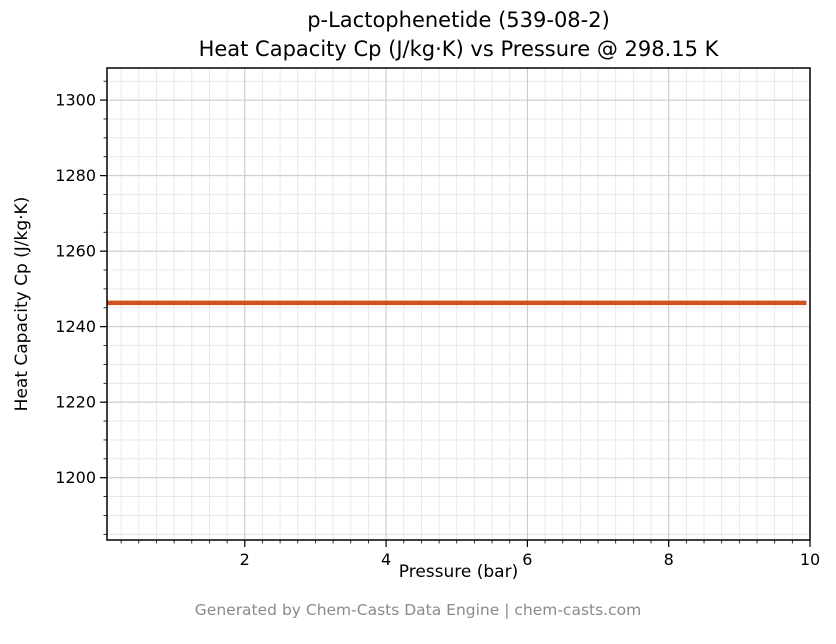  What do you see at coordinates (75, 100) in the screenshot?
I see `y-tick-label: 1300` at bounding box center [75, 100].